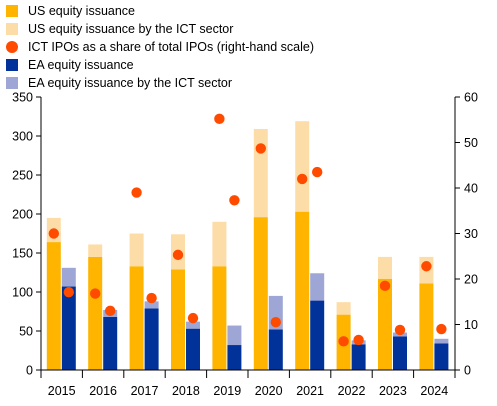 This screenshot has width=497, height=406. I want to click on point-ict-ipo-2016.5, so click(110, 311).